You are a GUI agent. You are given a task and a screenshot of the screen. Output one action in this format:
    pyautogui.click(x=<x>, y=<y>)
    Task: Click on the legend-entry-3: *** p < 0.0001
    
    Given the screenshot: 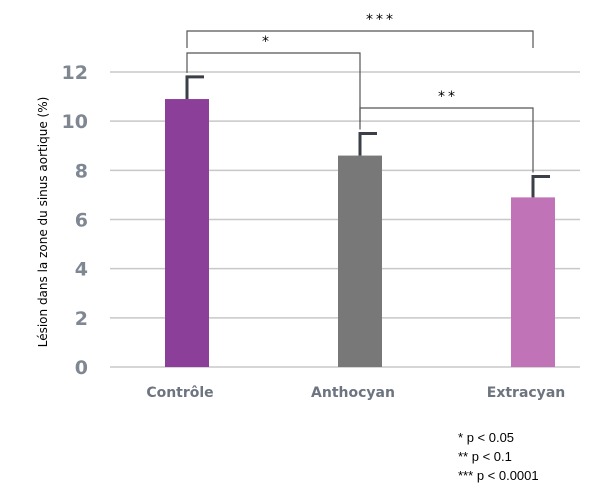 What is the action you would take?
    pyautogui.click(x=498, y=475)
    